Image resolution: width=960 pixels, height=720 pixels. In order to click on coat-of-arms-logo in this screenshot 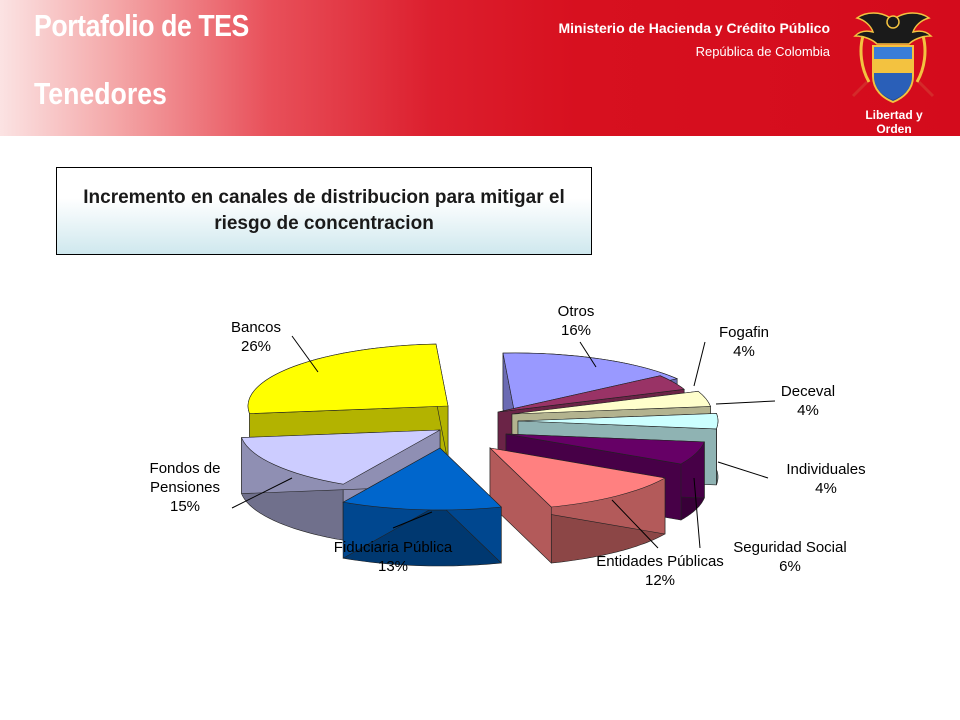, I will do `click(893, 58)`.